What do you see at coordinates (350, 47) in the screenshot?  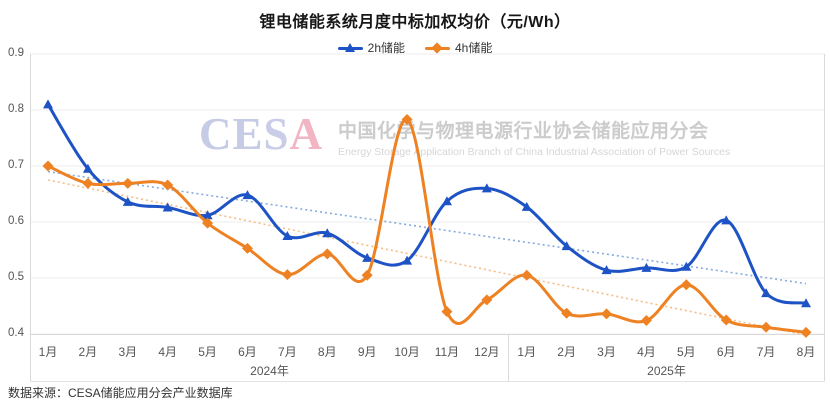 I see `line-triangle-icon` at bounding box center [350, 47].